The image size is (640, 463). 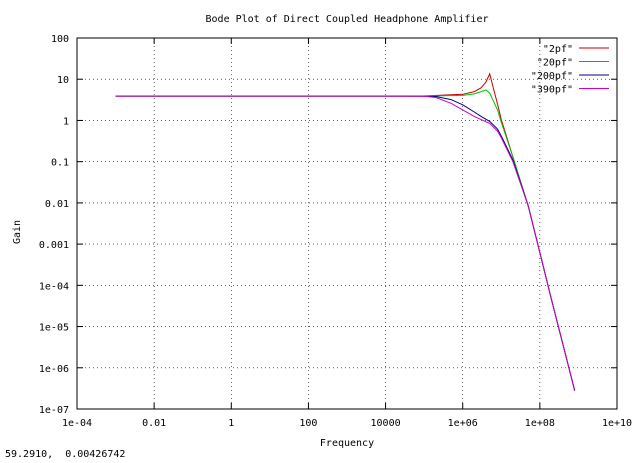 What do you see at coordinates (617, 423) in the screenshot?
I see `x-tick-label: 1e+10` at bounding box center [617, 423].